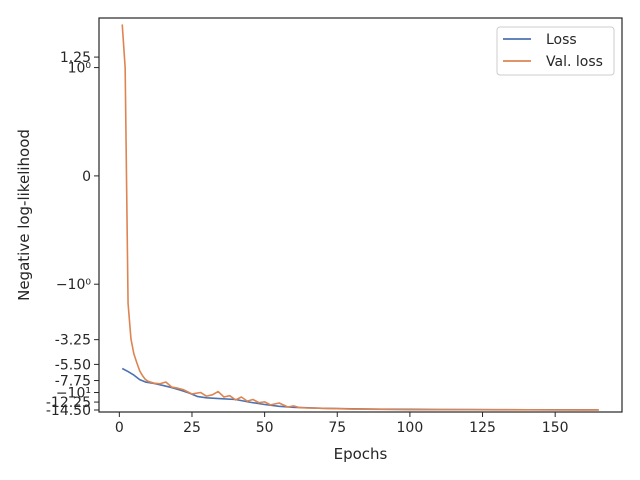 This screenshot has width=640, height=480. I want to click on legend-label-0: Loss, so click(561, 40).